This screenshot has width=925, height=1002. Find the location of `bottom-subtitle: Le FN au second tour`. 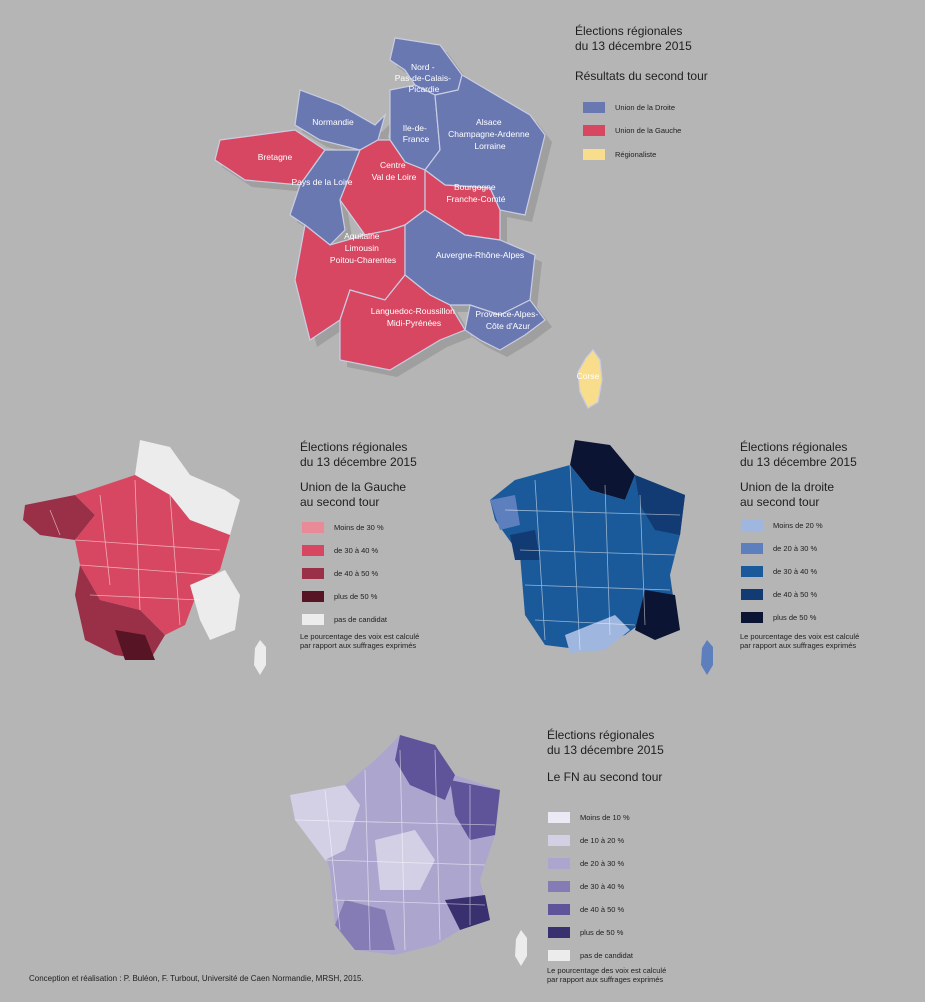

bottom-subtitle: Le FN au second tour is located at coordinates (605, 777).